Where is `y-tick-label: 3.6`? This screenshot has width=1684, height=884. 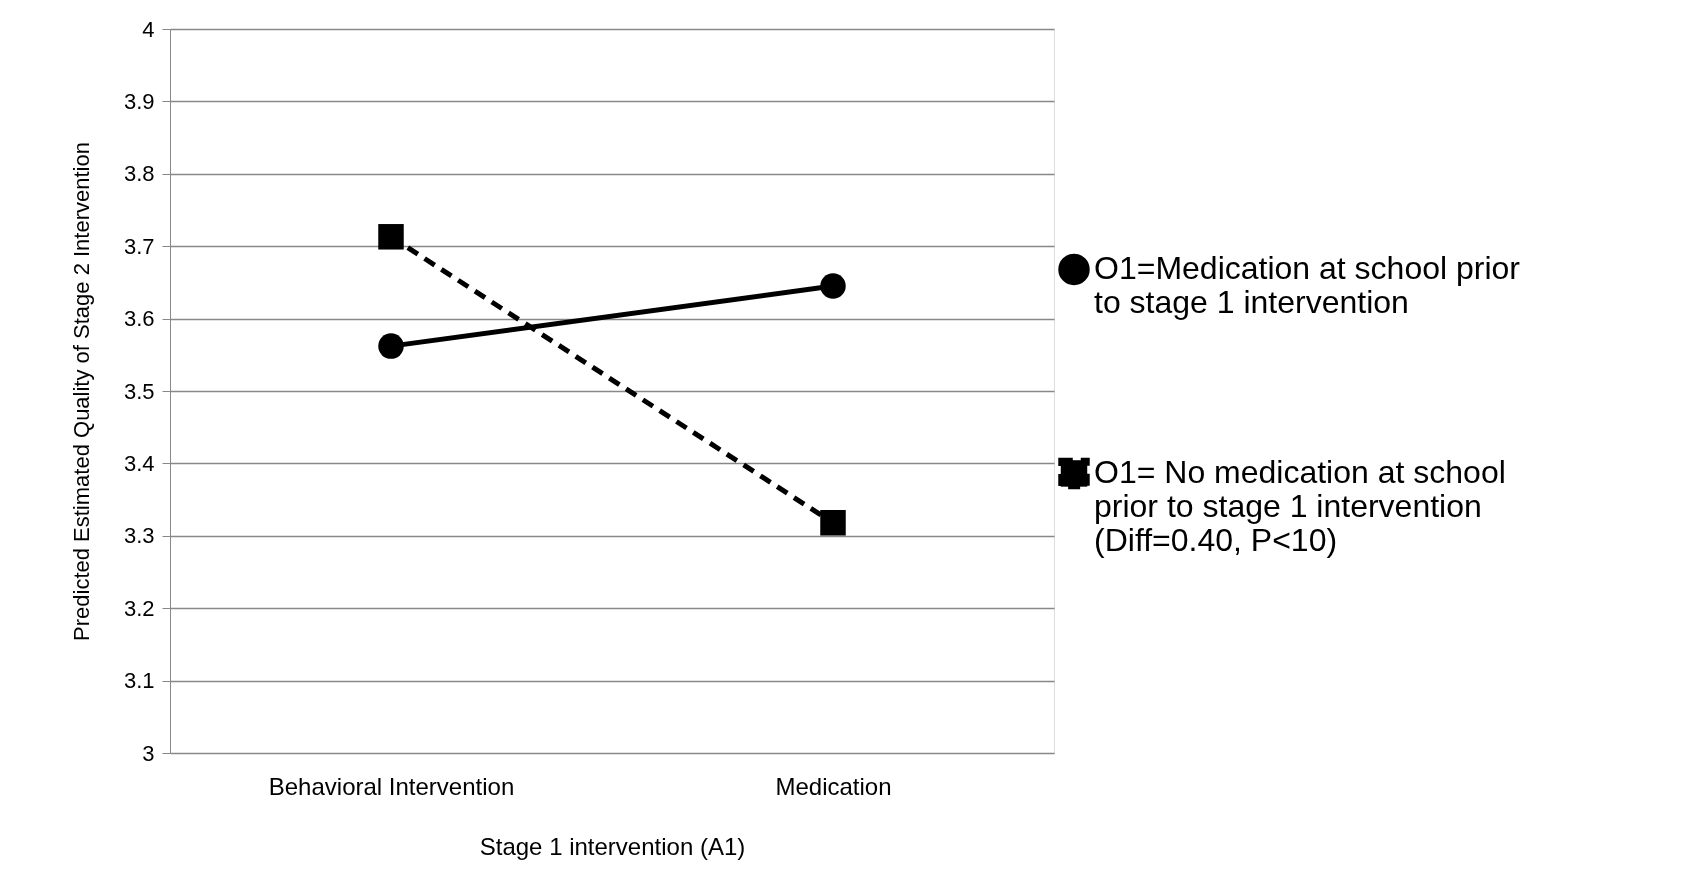 y-tick-label: 3.6 is located at coordinates (139, 319).